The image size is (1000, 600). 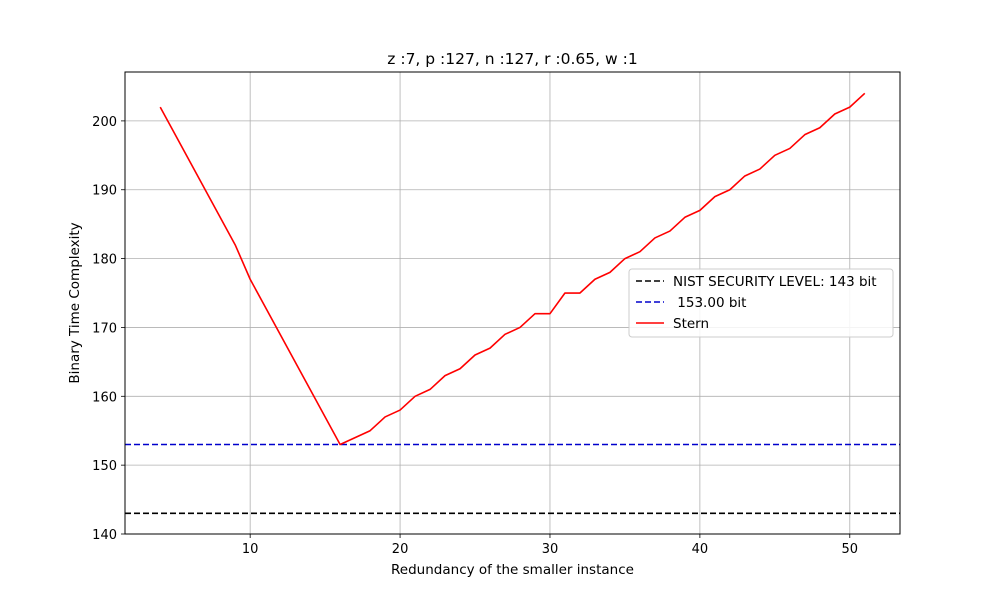 I want to click on legend-label: Stern, so click(x=691, y=324).